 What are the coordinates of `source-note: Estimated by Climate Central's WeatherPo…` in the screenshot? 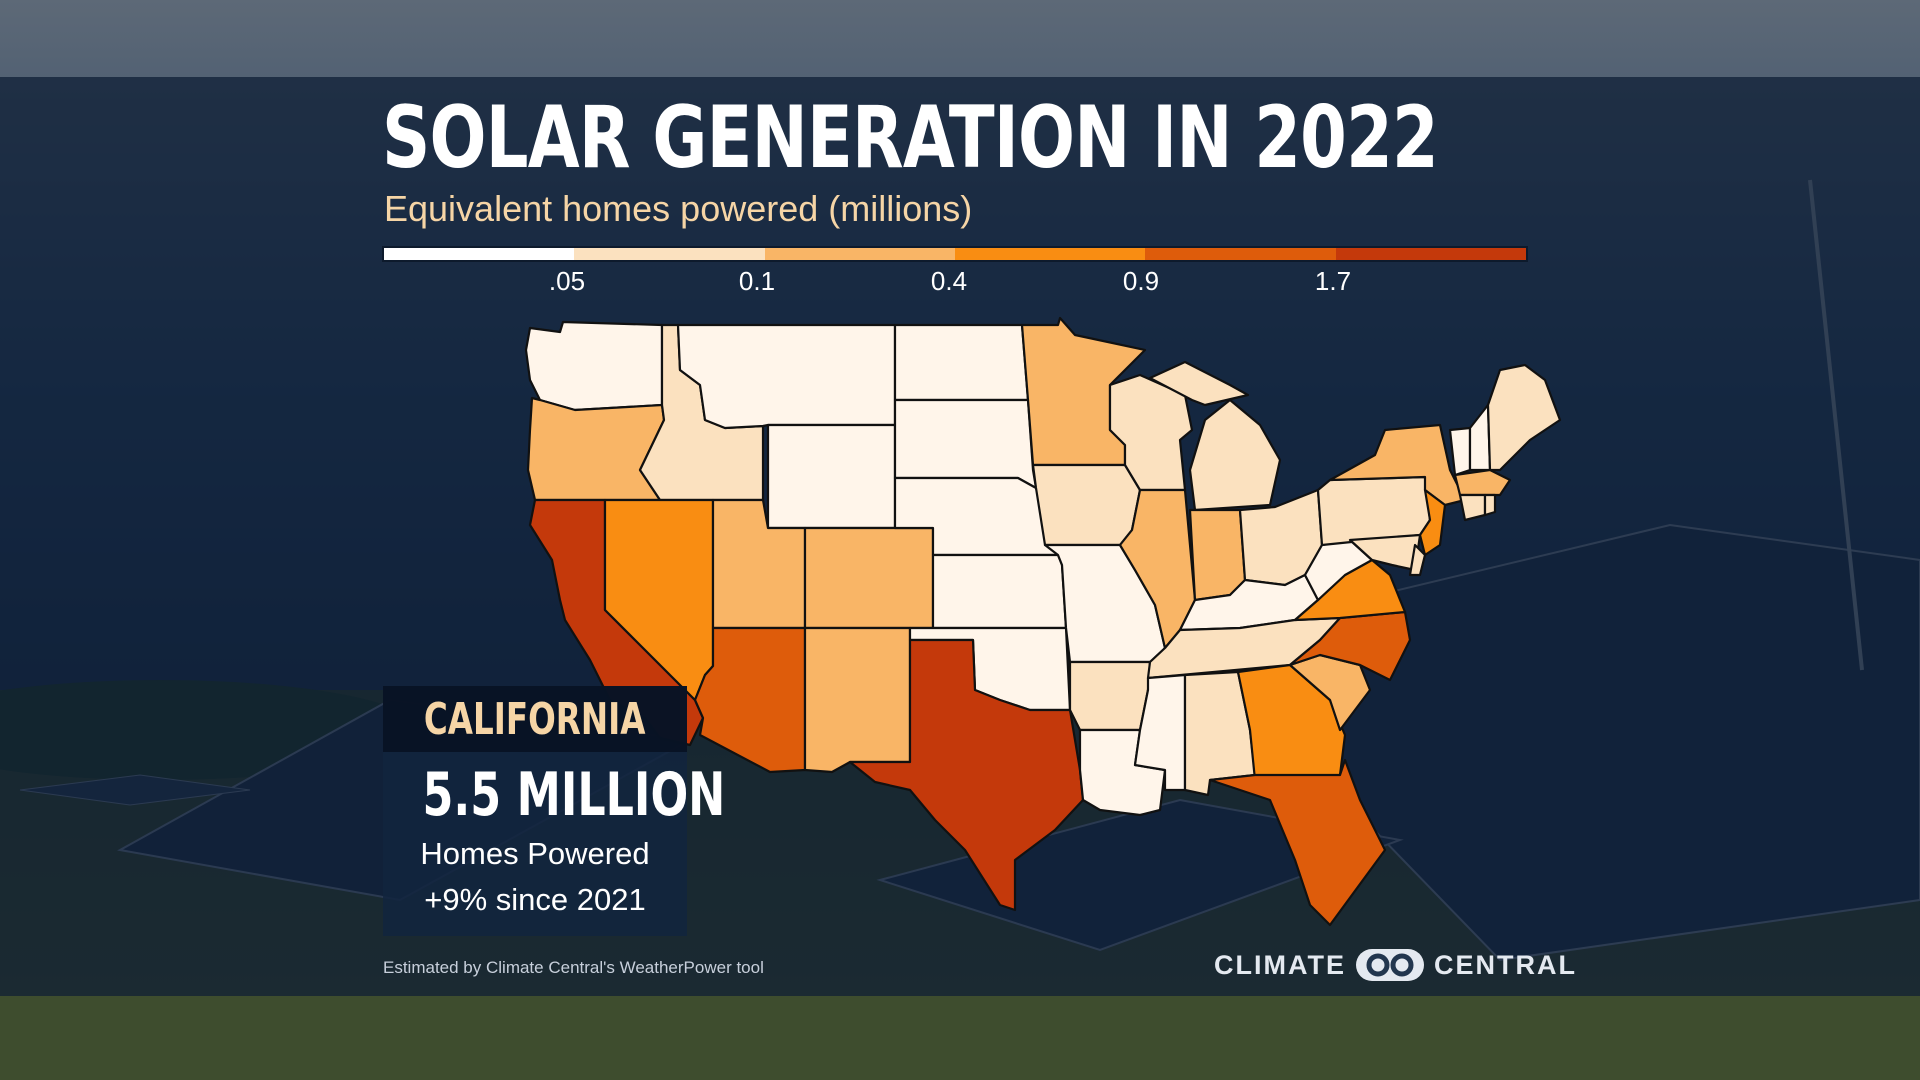 It's located at (573, 967).